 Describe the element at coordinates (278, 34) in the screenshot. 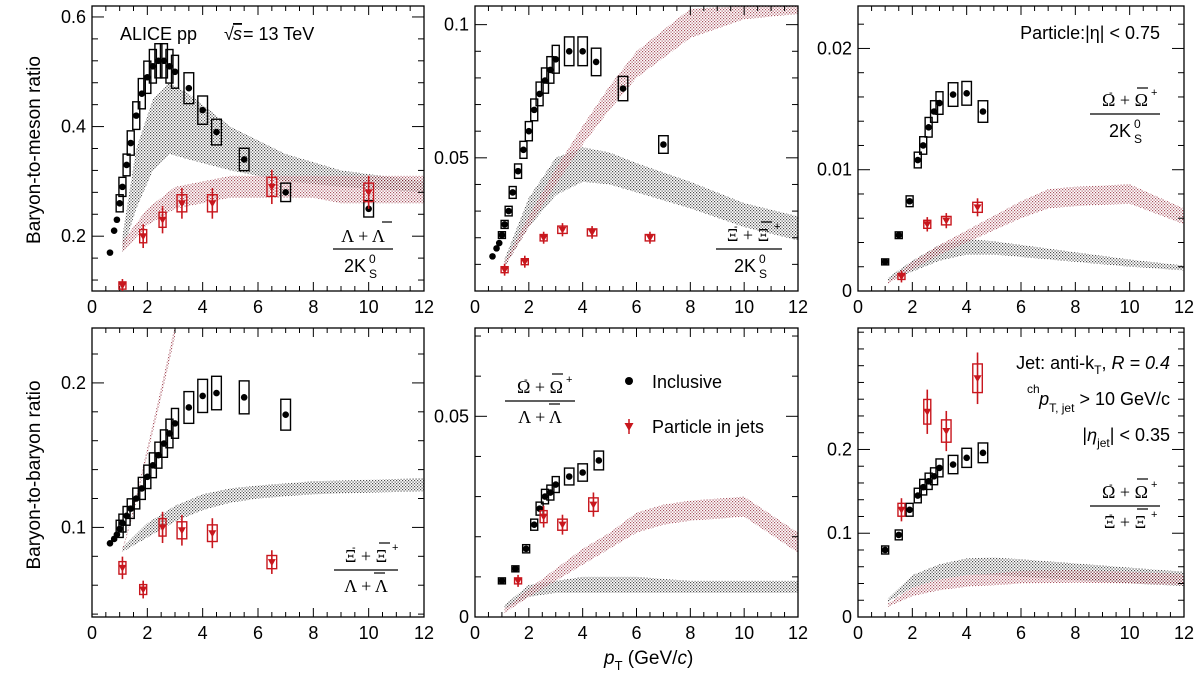

I see `svg-text: = 13 TeV` at that location.